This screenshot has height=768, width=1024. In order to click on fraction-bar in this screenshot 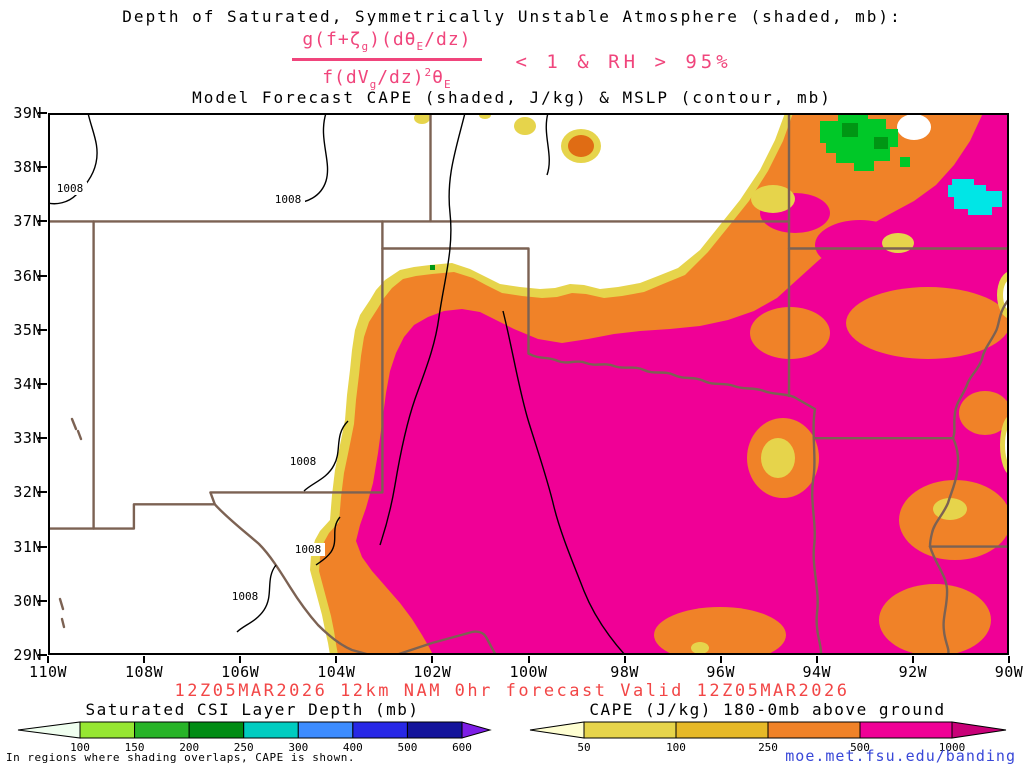, I will do `click(387, 59)`.